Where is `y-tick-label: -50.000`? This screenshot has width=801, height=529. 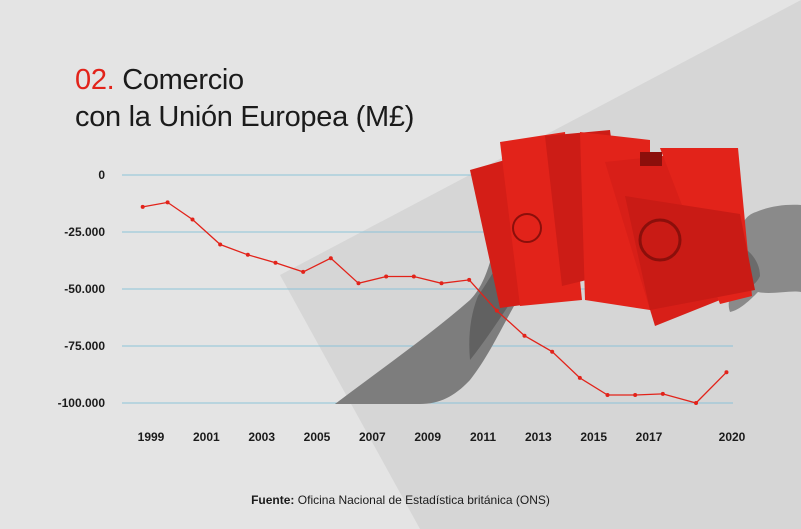
y-tick-label: -50.000 is located at coordinates (84, 289).